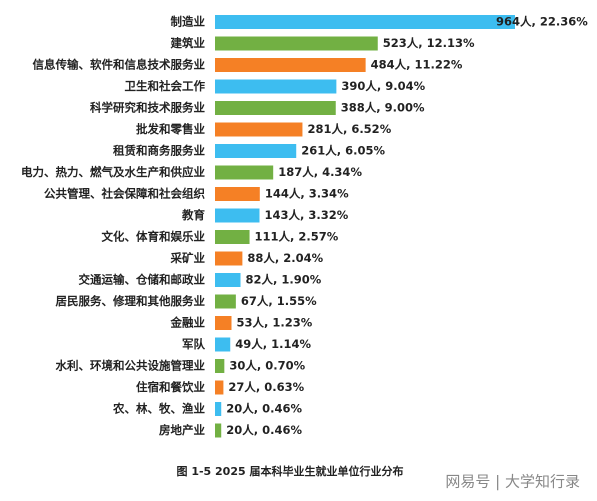 Image resolution: width=597 pixels, height=501 pixels. What do you see at coordinates (131, 366) in the screenshot?
I see `y-tick-label: 水利、环境和公共设施管理业` at bounding box center [131, 366].